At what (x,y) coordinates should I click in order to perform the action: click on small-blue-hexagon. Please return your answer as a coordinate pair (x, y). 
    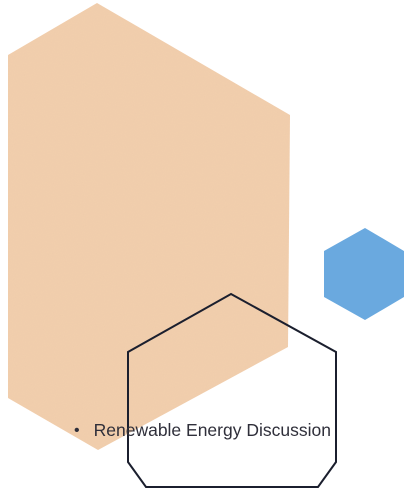
    Looking at the image, I should click on (364, 274).